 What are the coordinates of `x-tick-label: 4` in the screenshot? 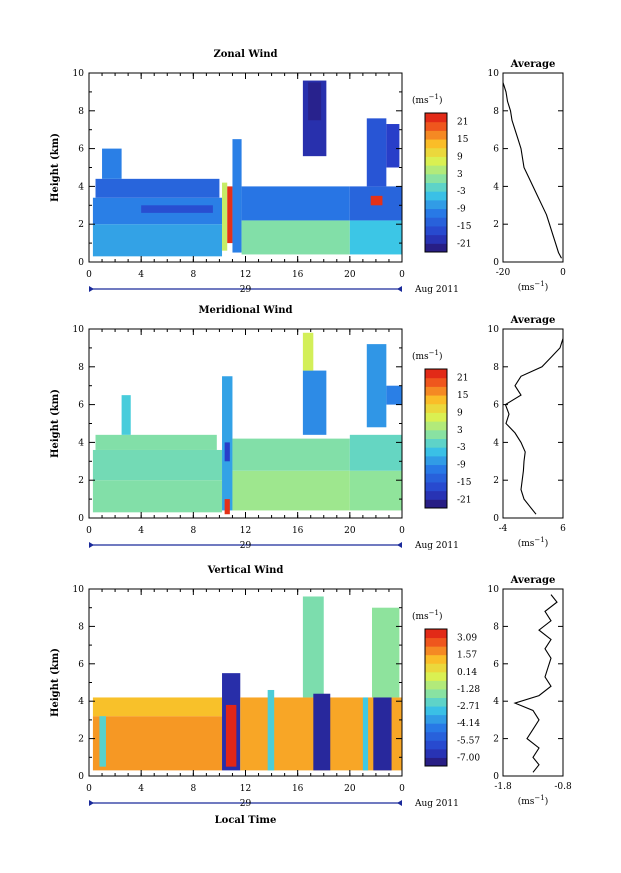 It's located at (141, 275).